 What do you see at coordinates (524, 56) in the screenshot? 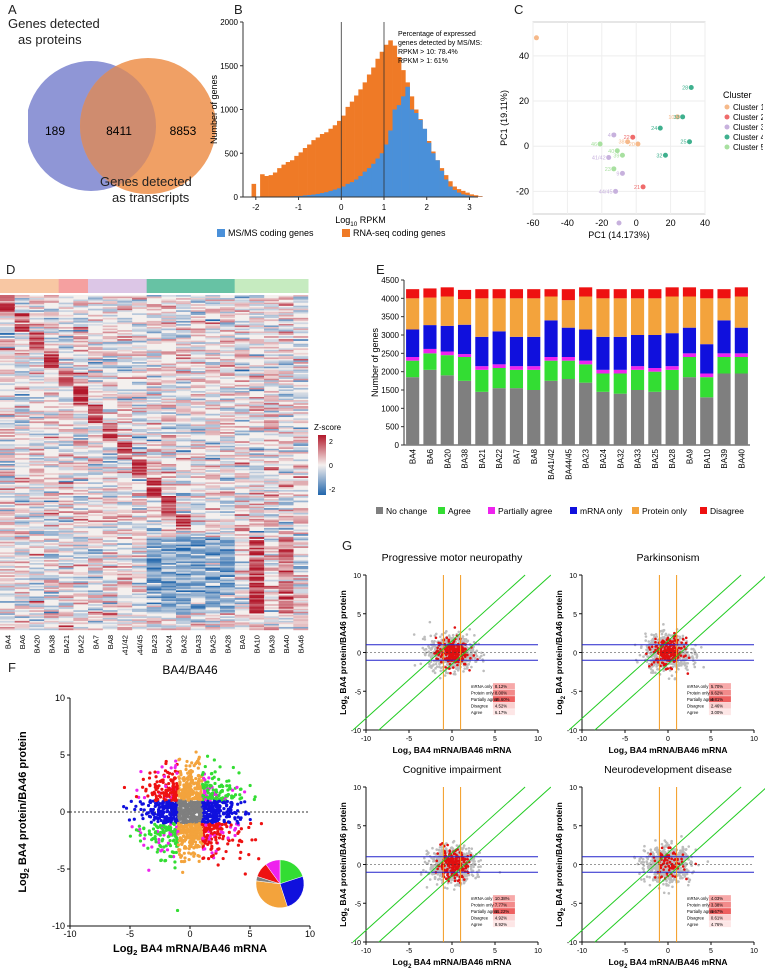
I see `y-tick-label: 40` at bounding box center [524, 56].